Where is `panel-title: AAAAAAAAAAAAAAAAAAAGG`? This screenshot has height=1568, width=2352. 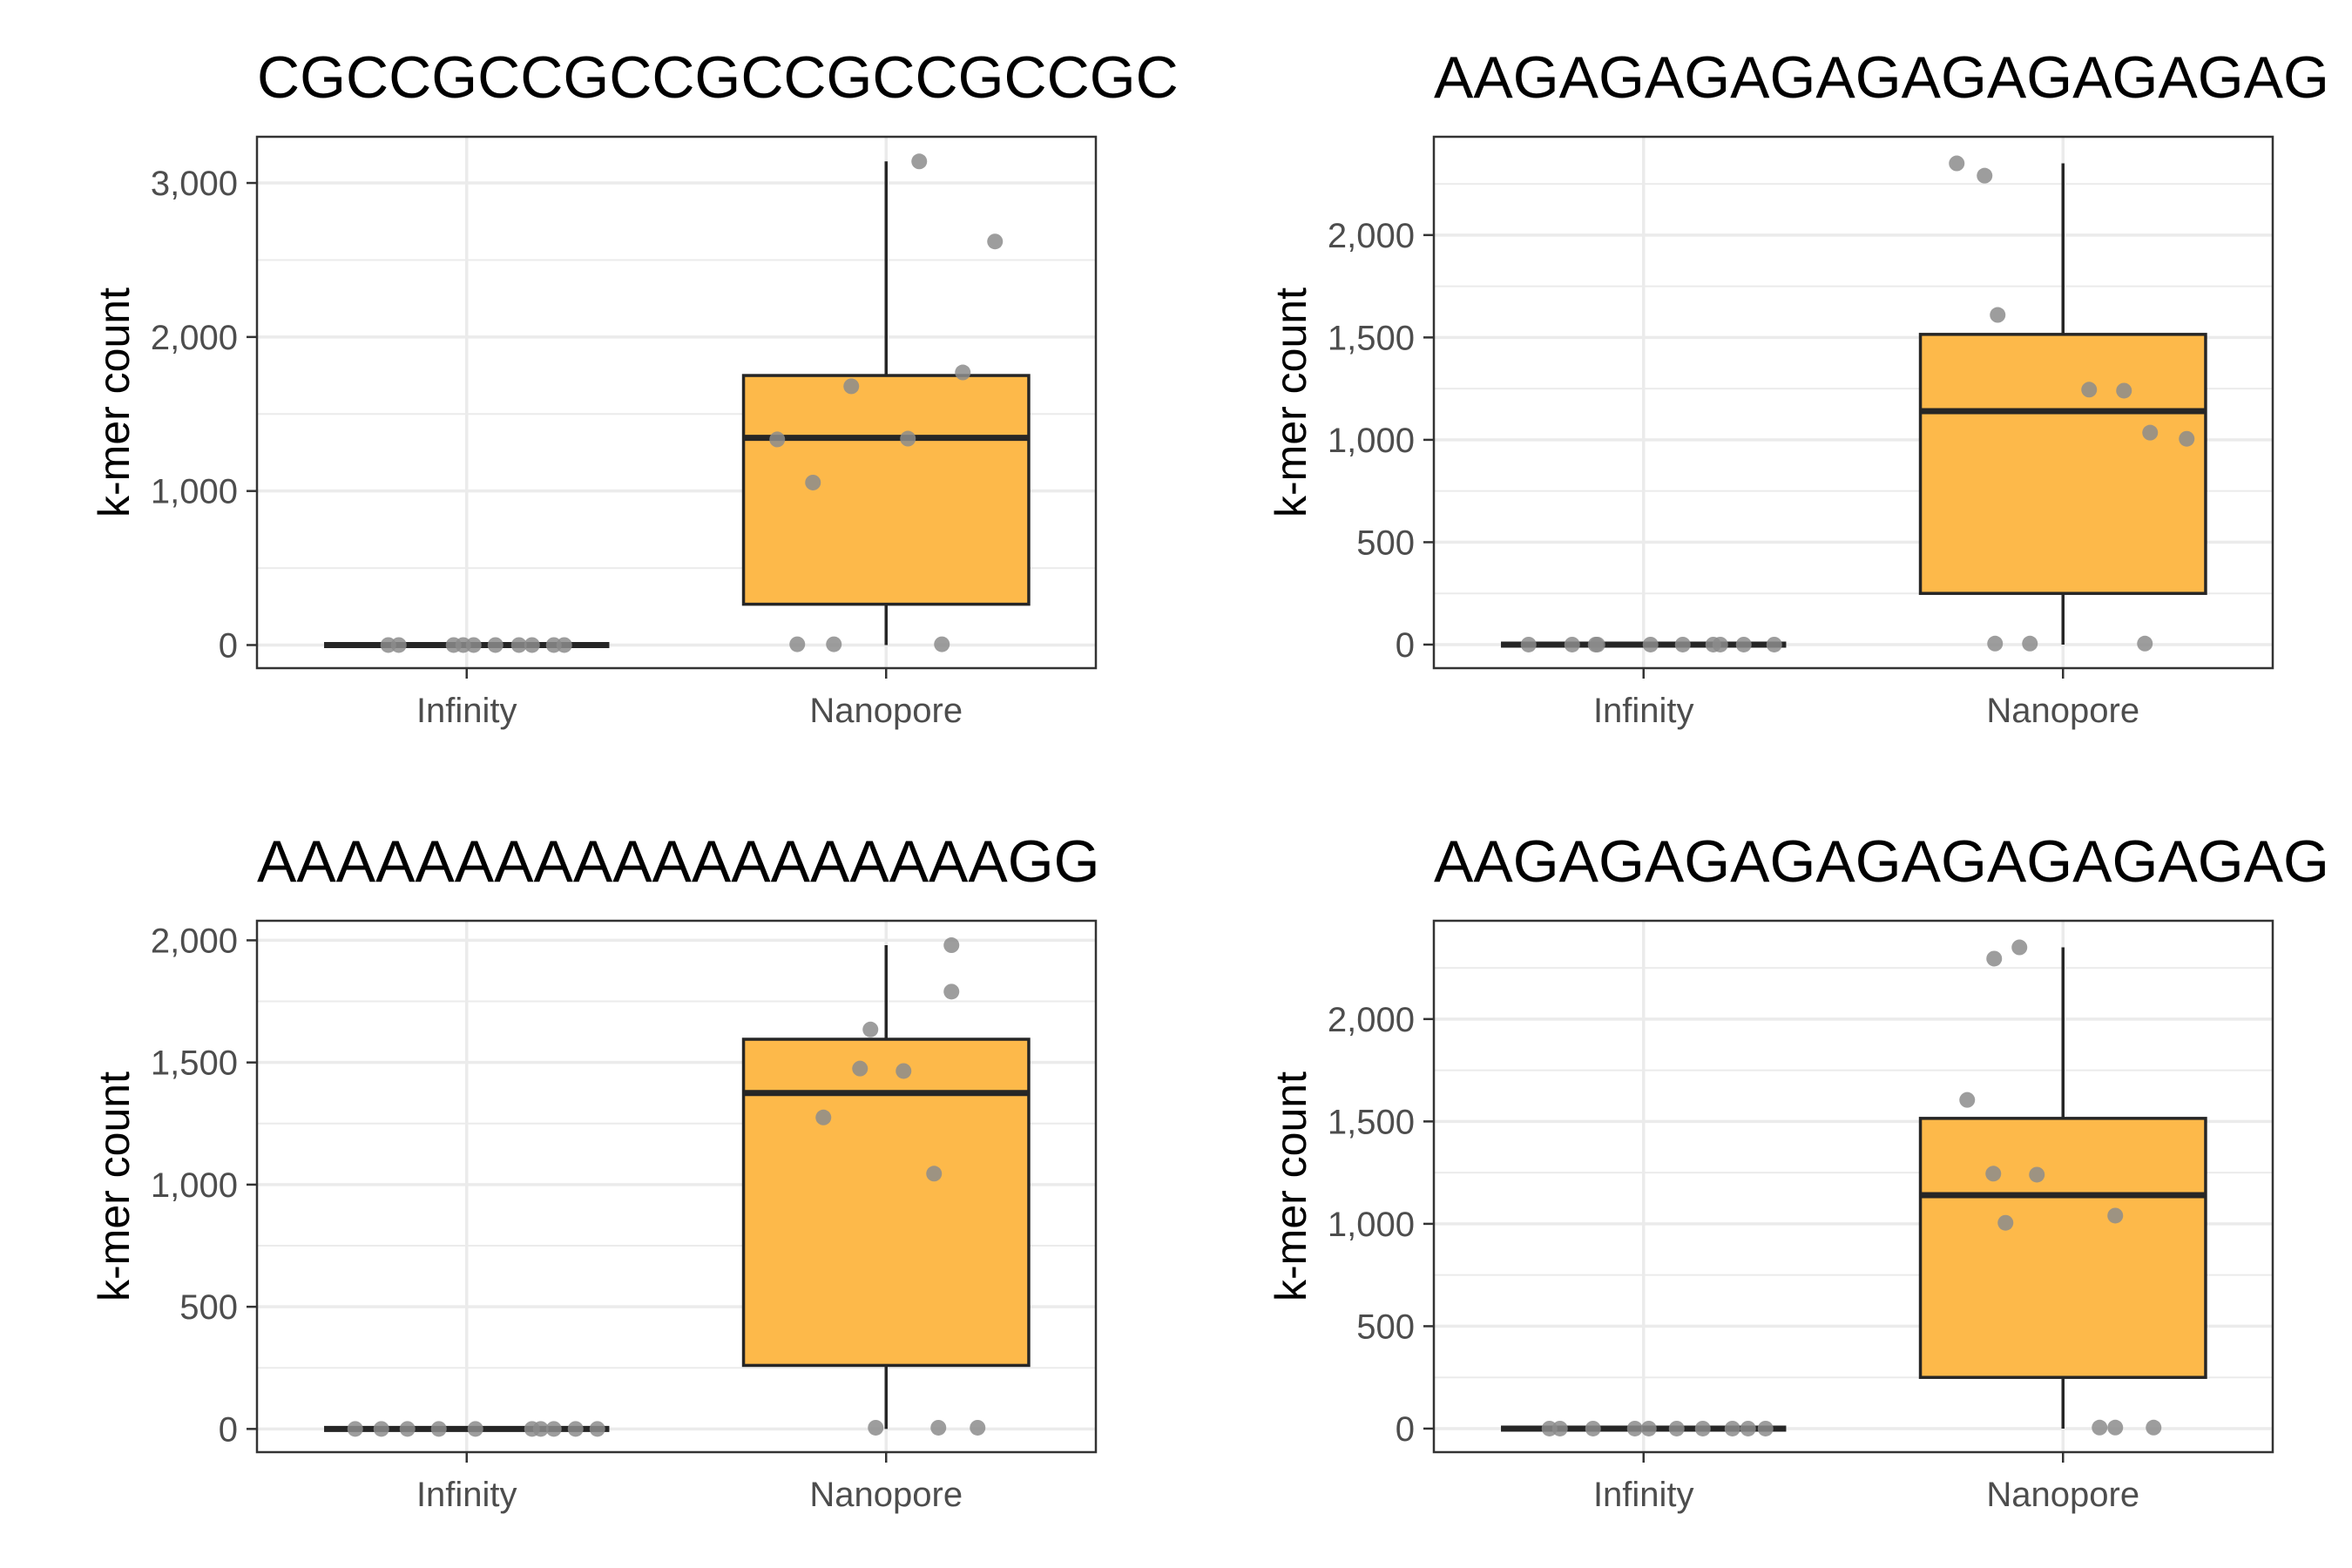
panel-title: AAAAAAAAAAAAAAAAAAAGG is located at coordinates (678, 861).